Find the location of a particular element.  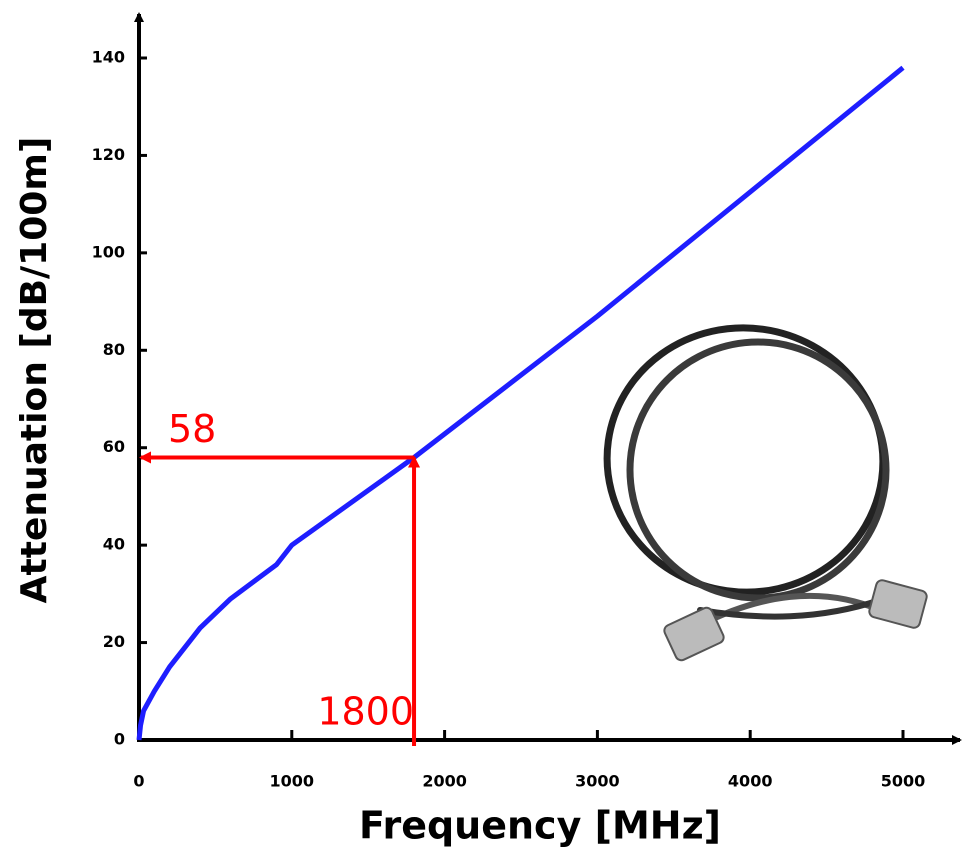

x-tick-label: 3000 is located at coordinates (597, 781).